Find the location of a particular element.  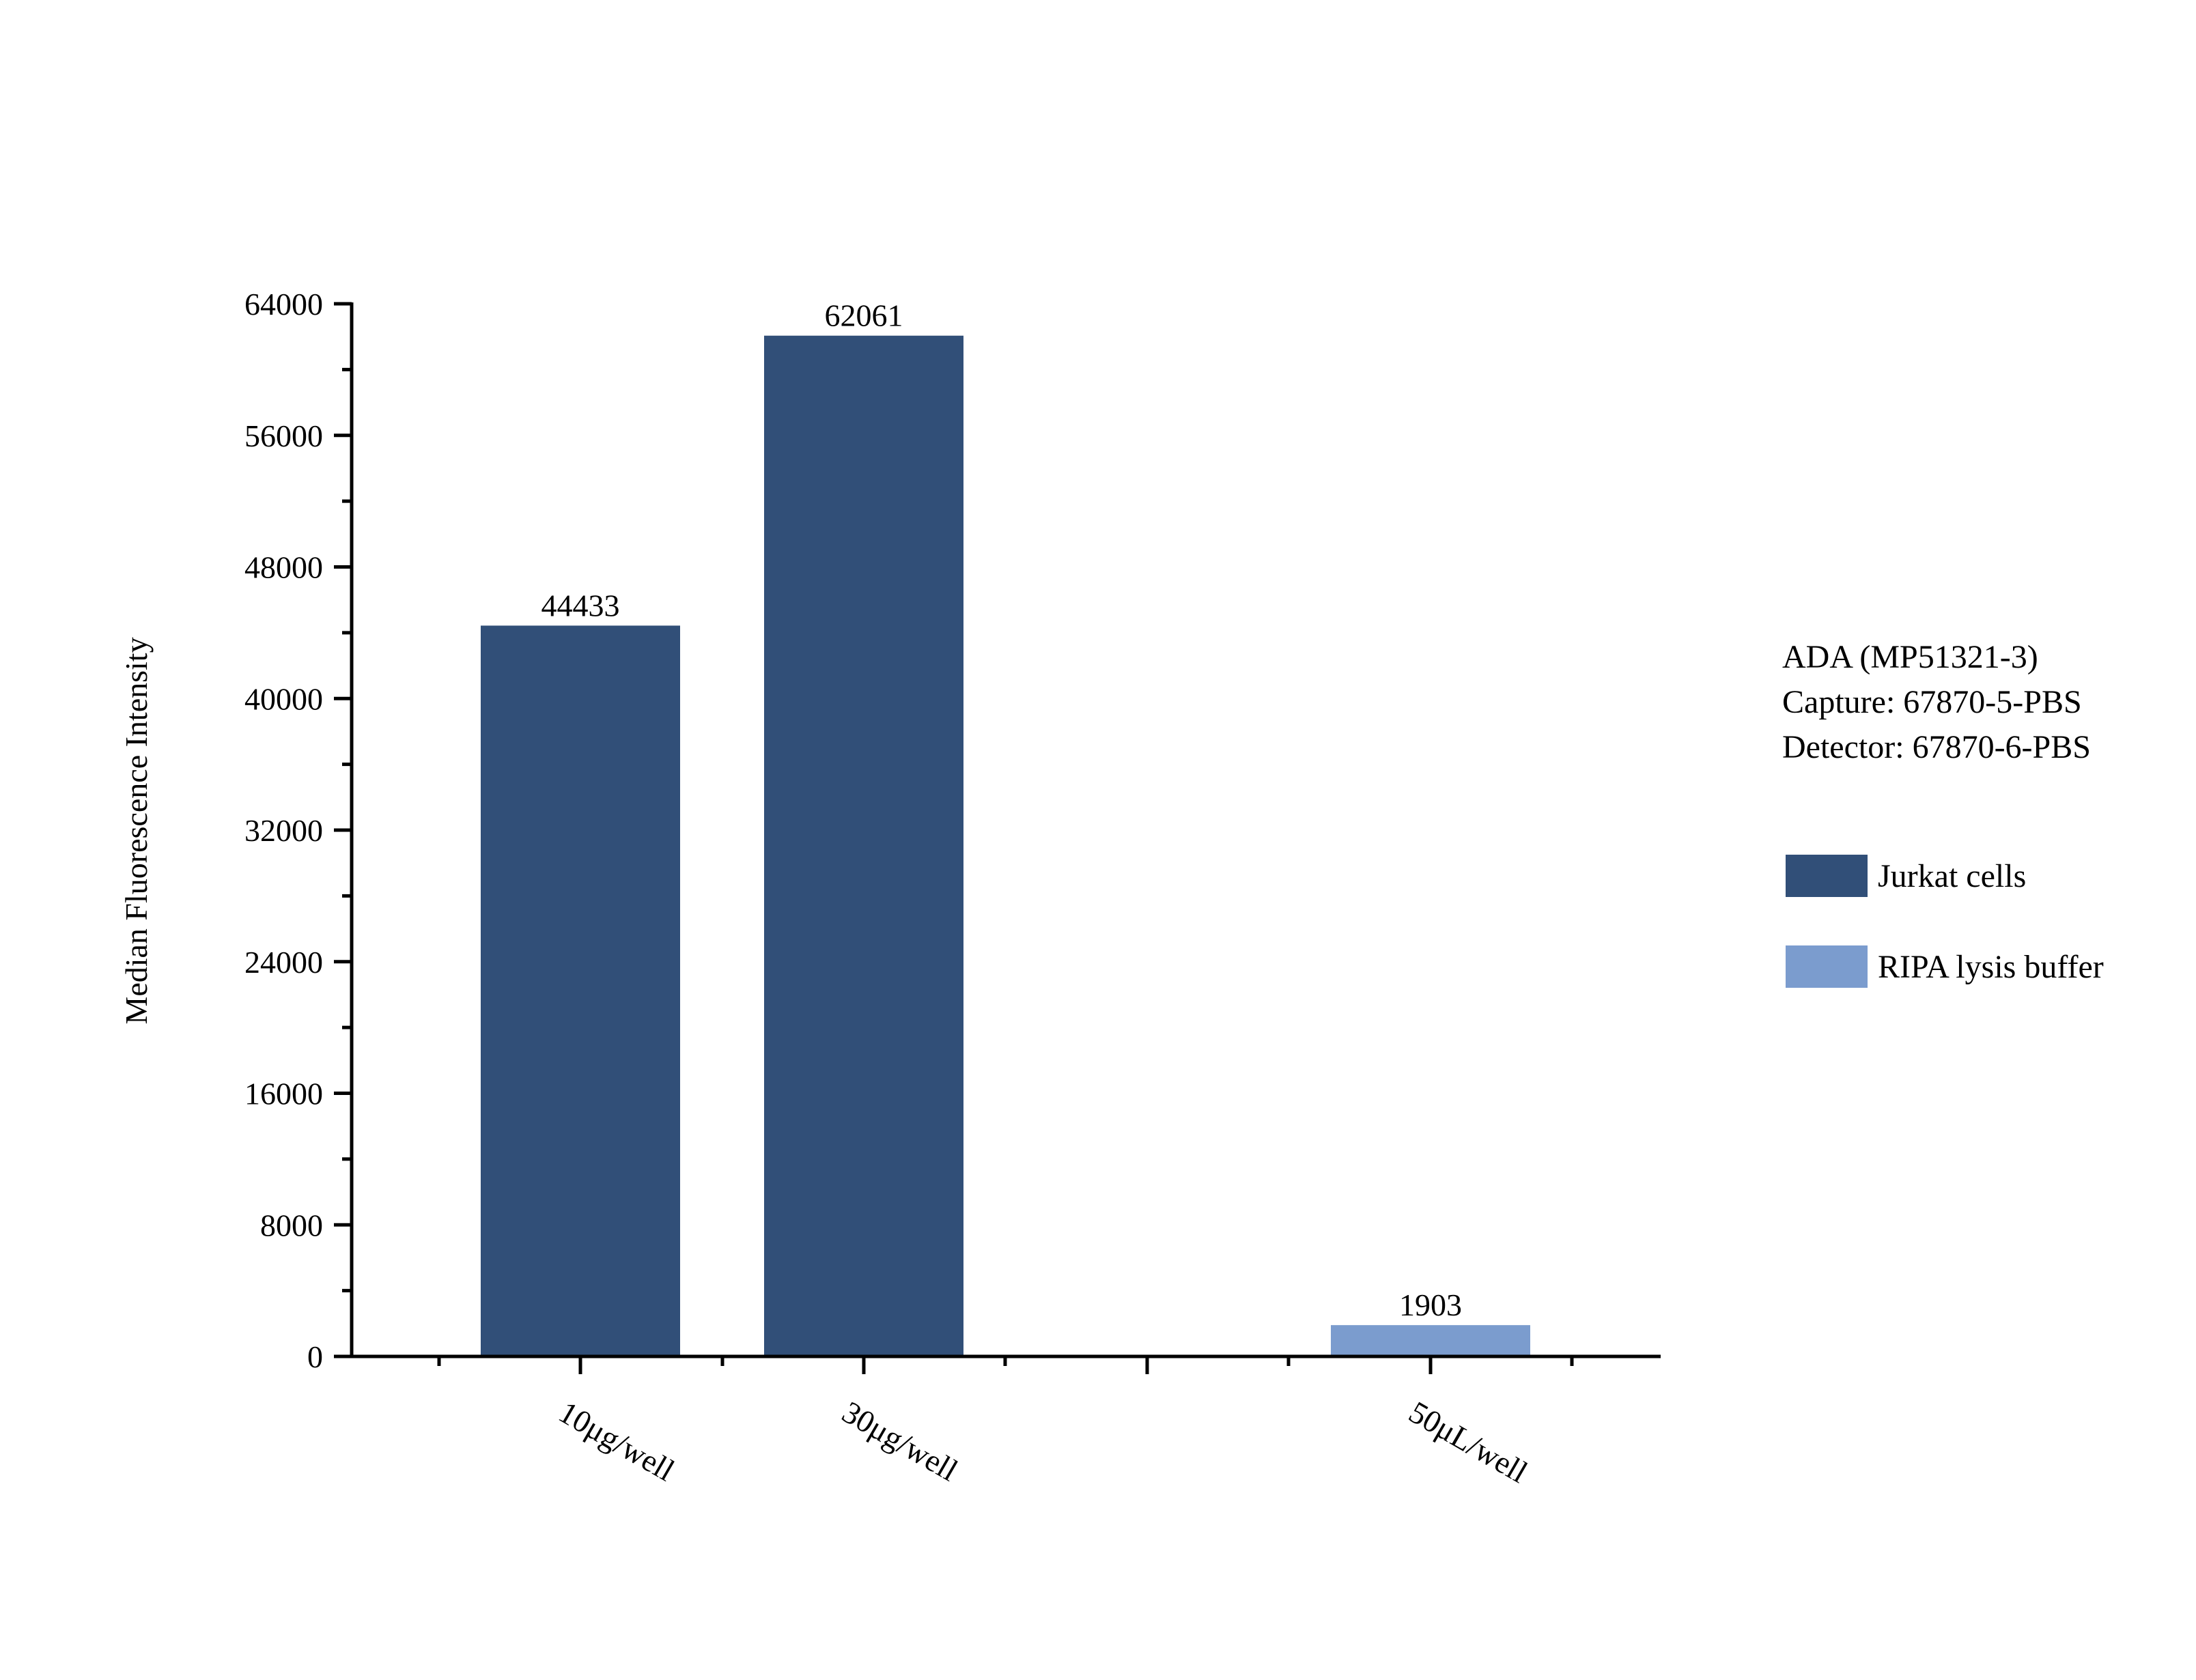

y-tick-label: 24000 is located at coordinates (284, 962).